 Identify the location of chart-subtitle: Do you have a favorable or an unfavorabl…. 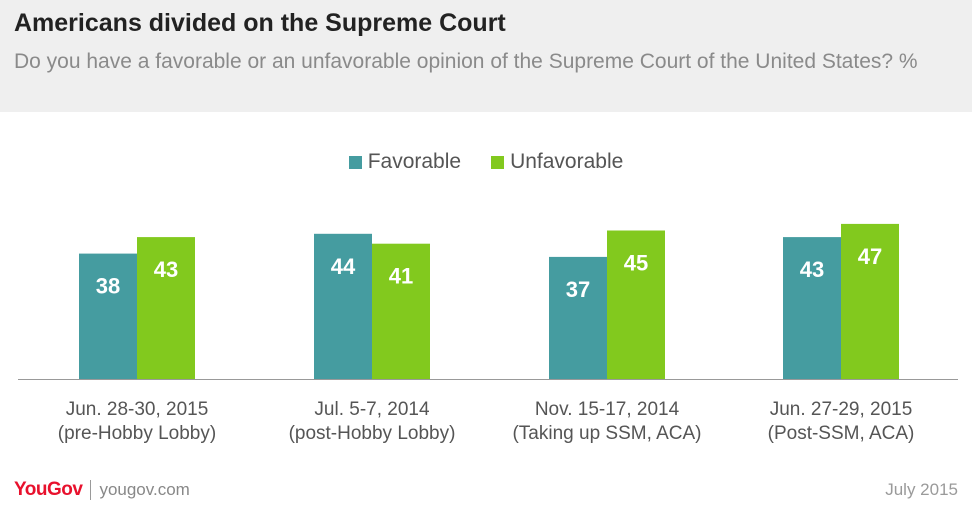
(466, 61).